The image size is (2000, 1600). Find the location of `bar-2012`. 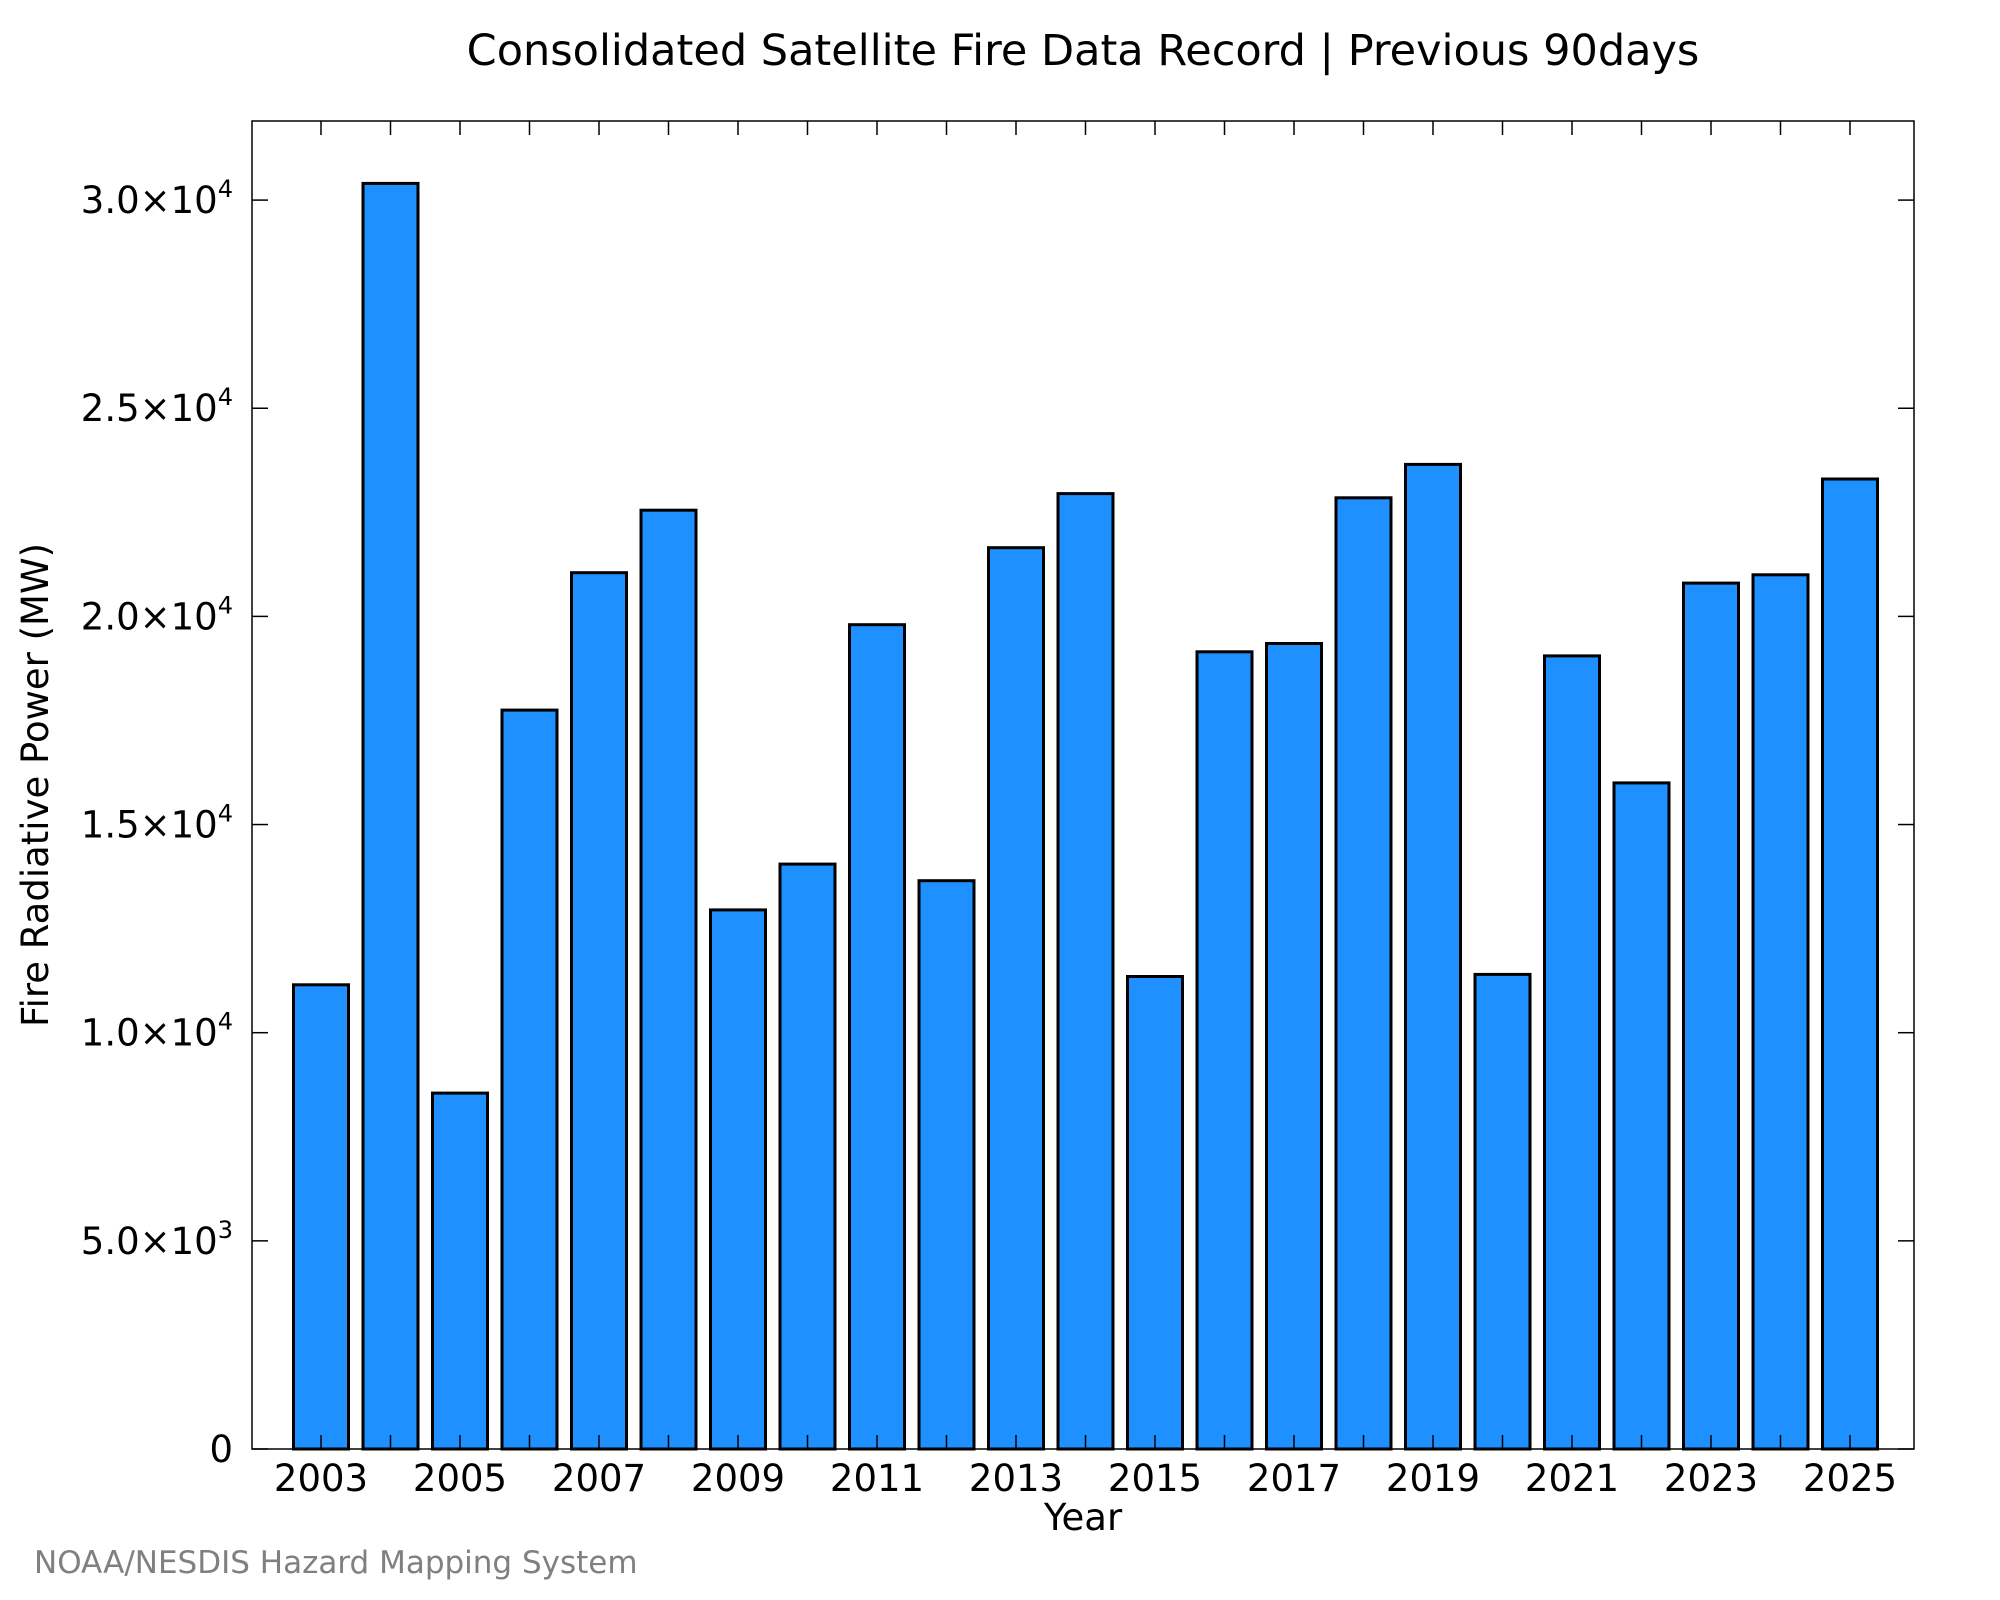

bar-2012 is located at coordinates (946, 1165).